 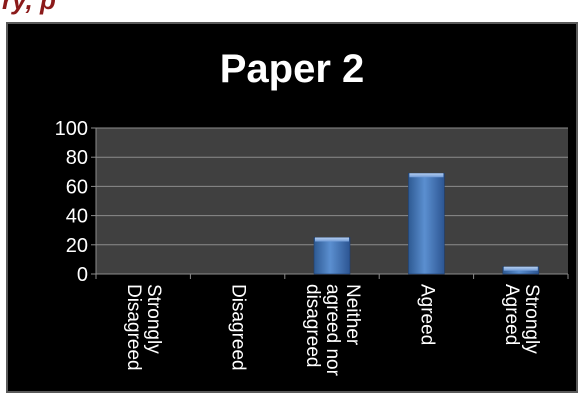 What do you see at coordinates (82, 275) in the screenshot?
I see `y-tick-label: 0` at bounding box center [82, 275].